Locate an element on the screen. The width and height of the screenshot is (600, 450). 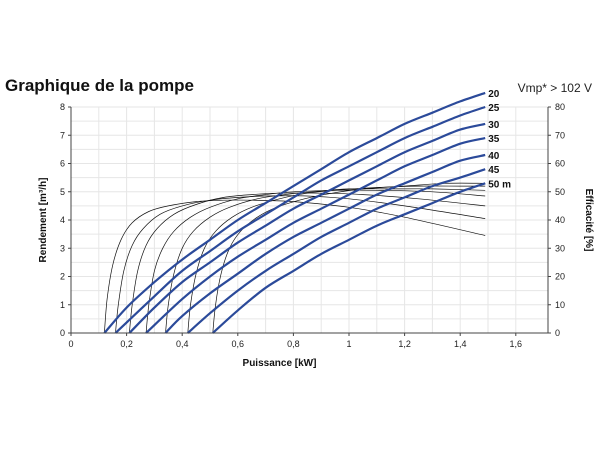
head-label: 45 is located at coordinates (494, 170).